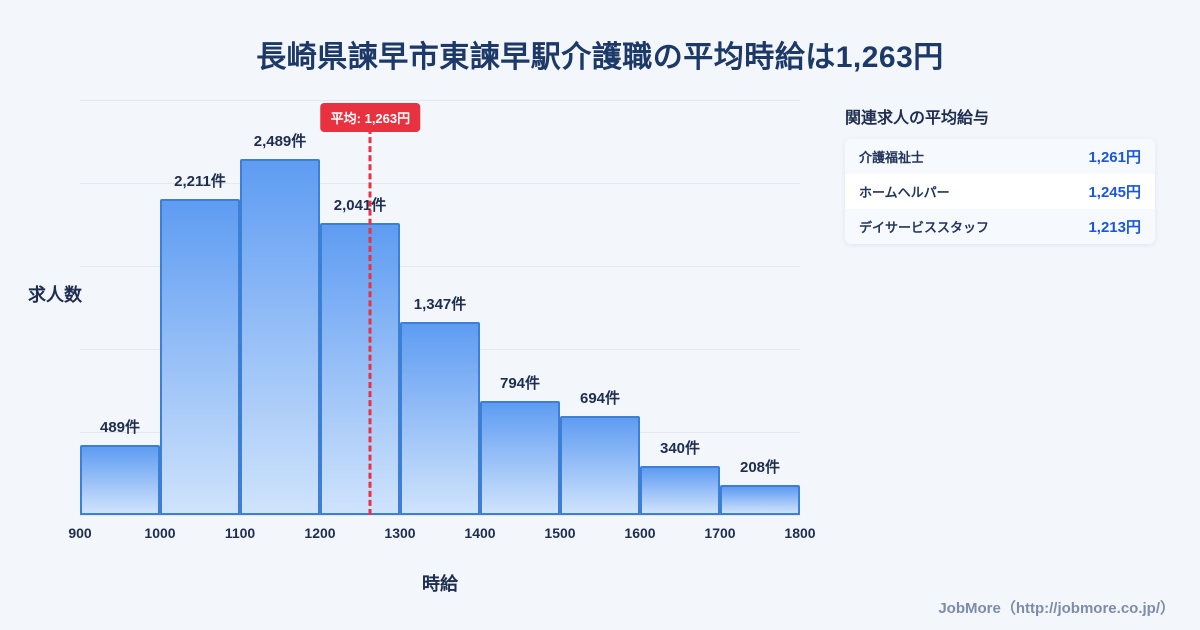  I want to click on page-title: 長崎県諫早市東諫早駅介護職の平均時給は1,263円, so click(600, 57).